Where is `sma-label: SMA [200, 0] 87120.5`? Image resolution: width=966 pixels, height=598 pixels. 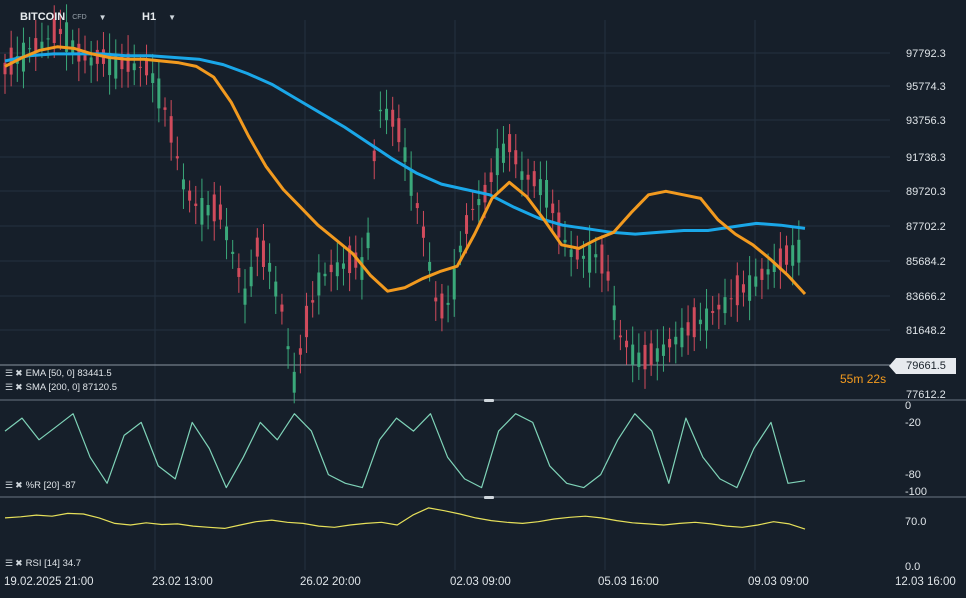 sma-label: SMA [200, 0] 87120.5 is located at coordinates (71, 387).